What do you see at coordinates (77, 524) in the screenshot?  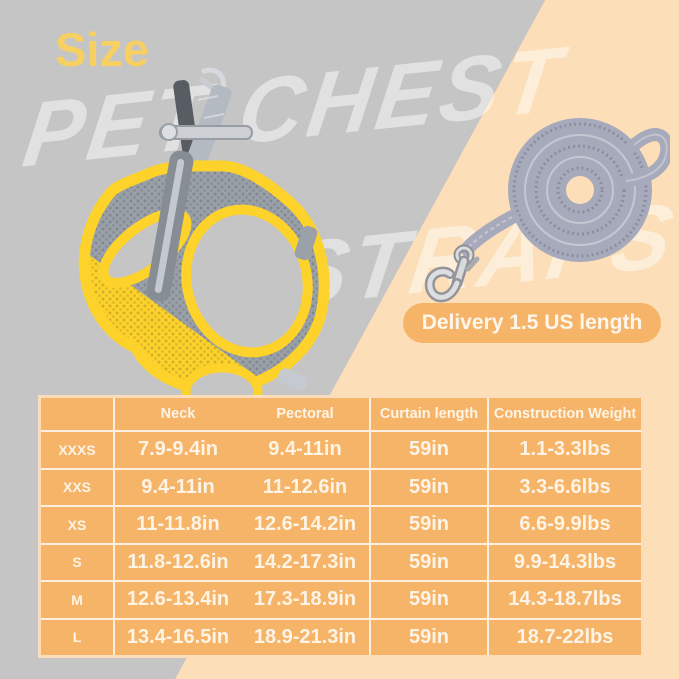 I see `row-label: XS` at bounding box center [77, 524].